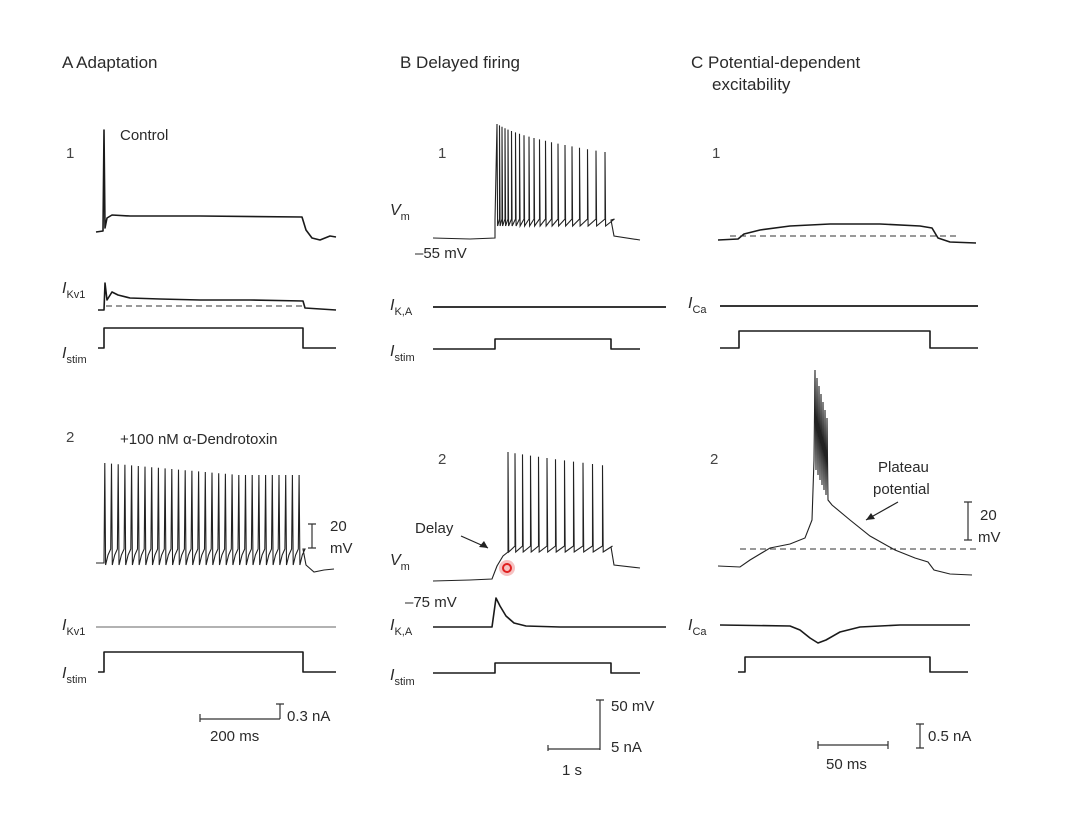 This screenshot has width=1071, height=831. Describe the element at coordinates (549, 612) in the screenshot. I see `panel-b2-ika-trace` at that location.